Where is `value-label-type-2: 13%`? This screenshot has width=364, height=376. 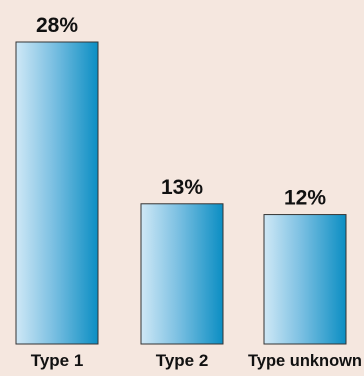
value-label-type-2: 13% is located at coordinates (182, 187).